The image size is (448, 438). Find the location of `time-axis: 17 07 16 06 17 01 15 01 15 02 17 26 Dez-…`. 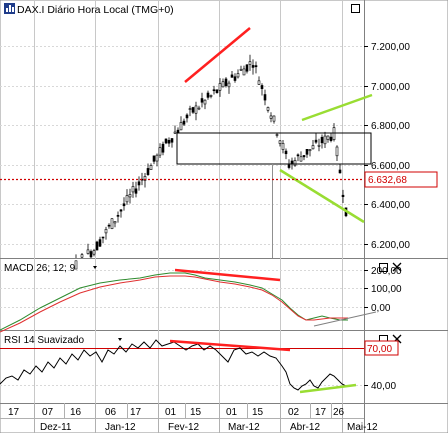

time-axis: 17 07 16 06 17 01 15 01 15 02 17 26 Dez-… is located at coordinates (193, 418).